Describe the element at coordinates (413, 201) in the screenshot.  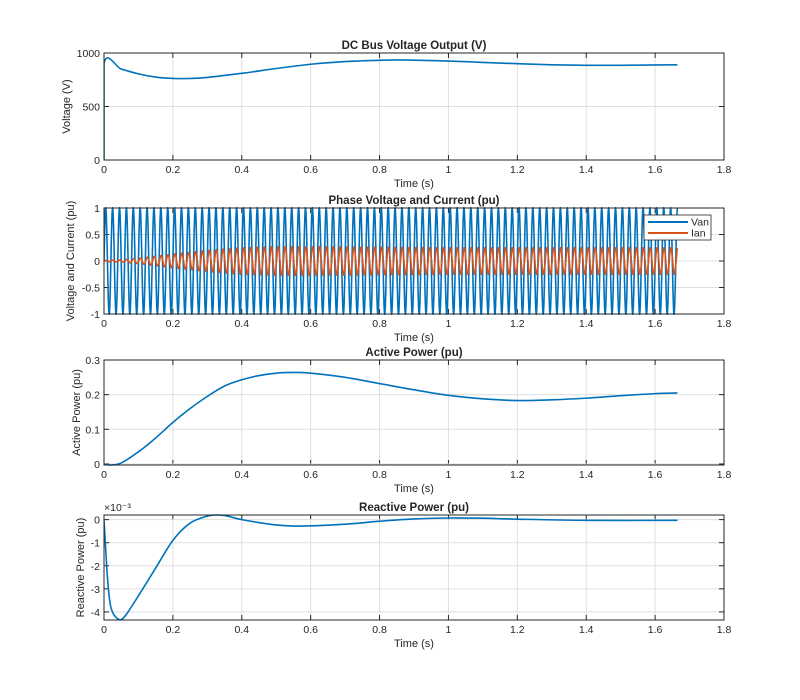
I see `plot-title: Phase Voltage and Current (pu)` at that location.